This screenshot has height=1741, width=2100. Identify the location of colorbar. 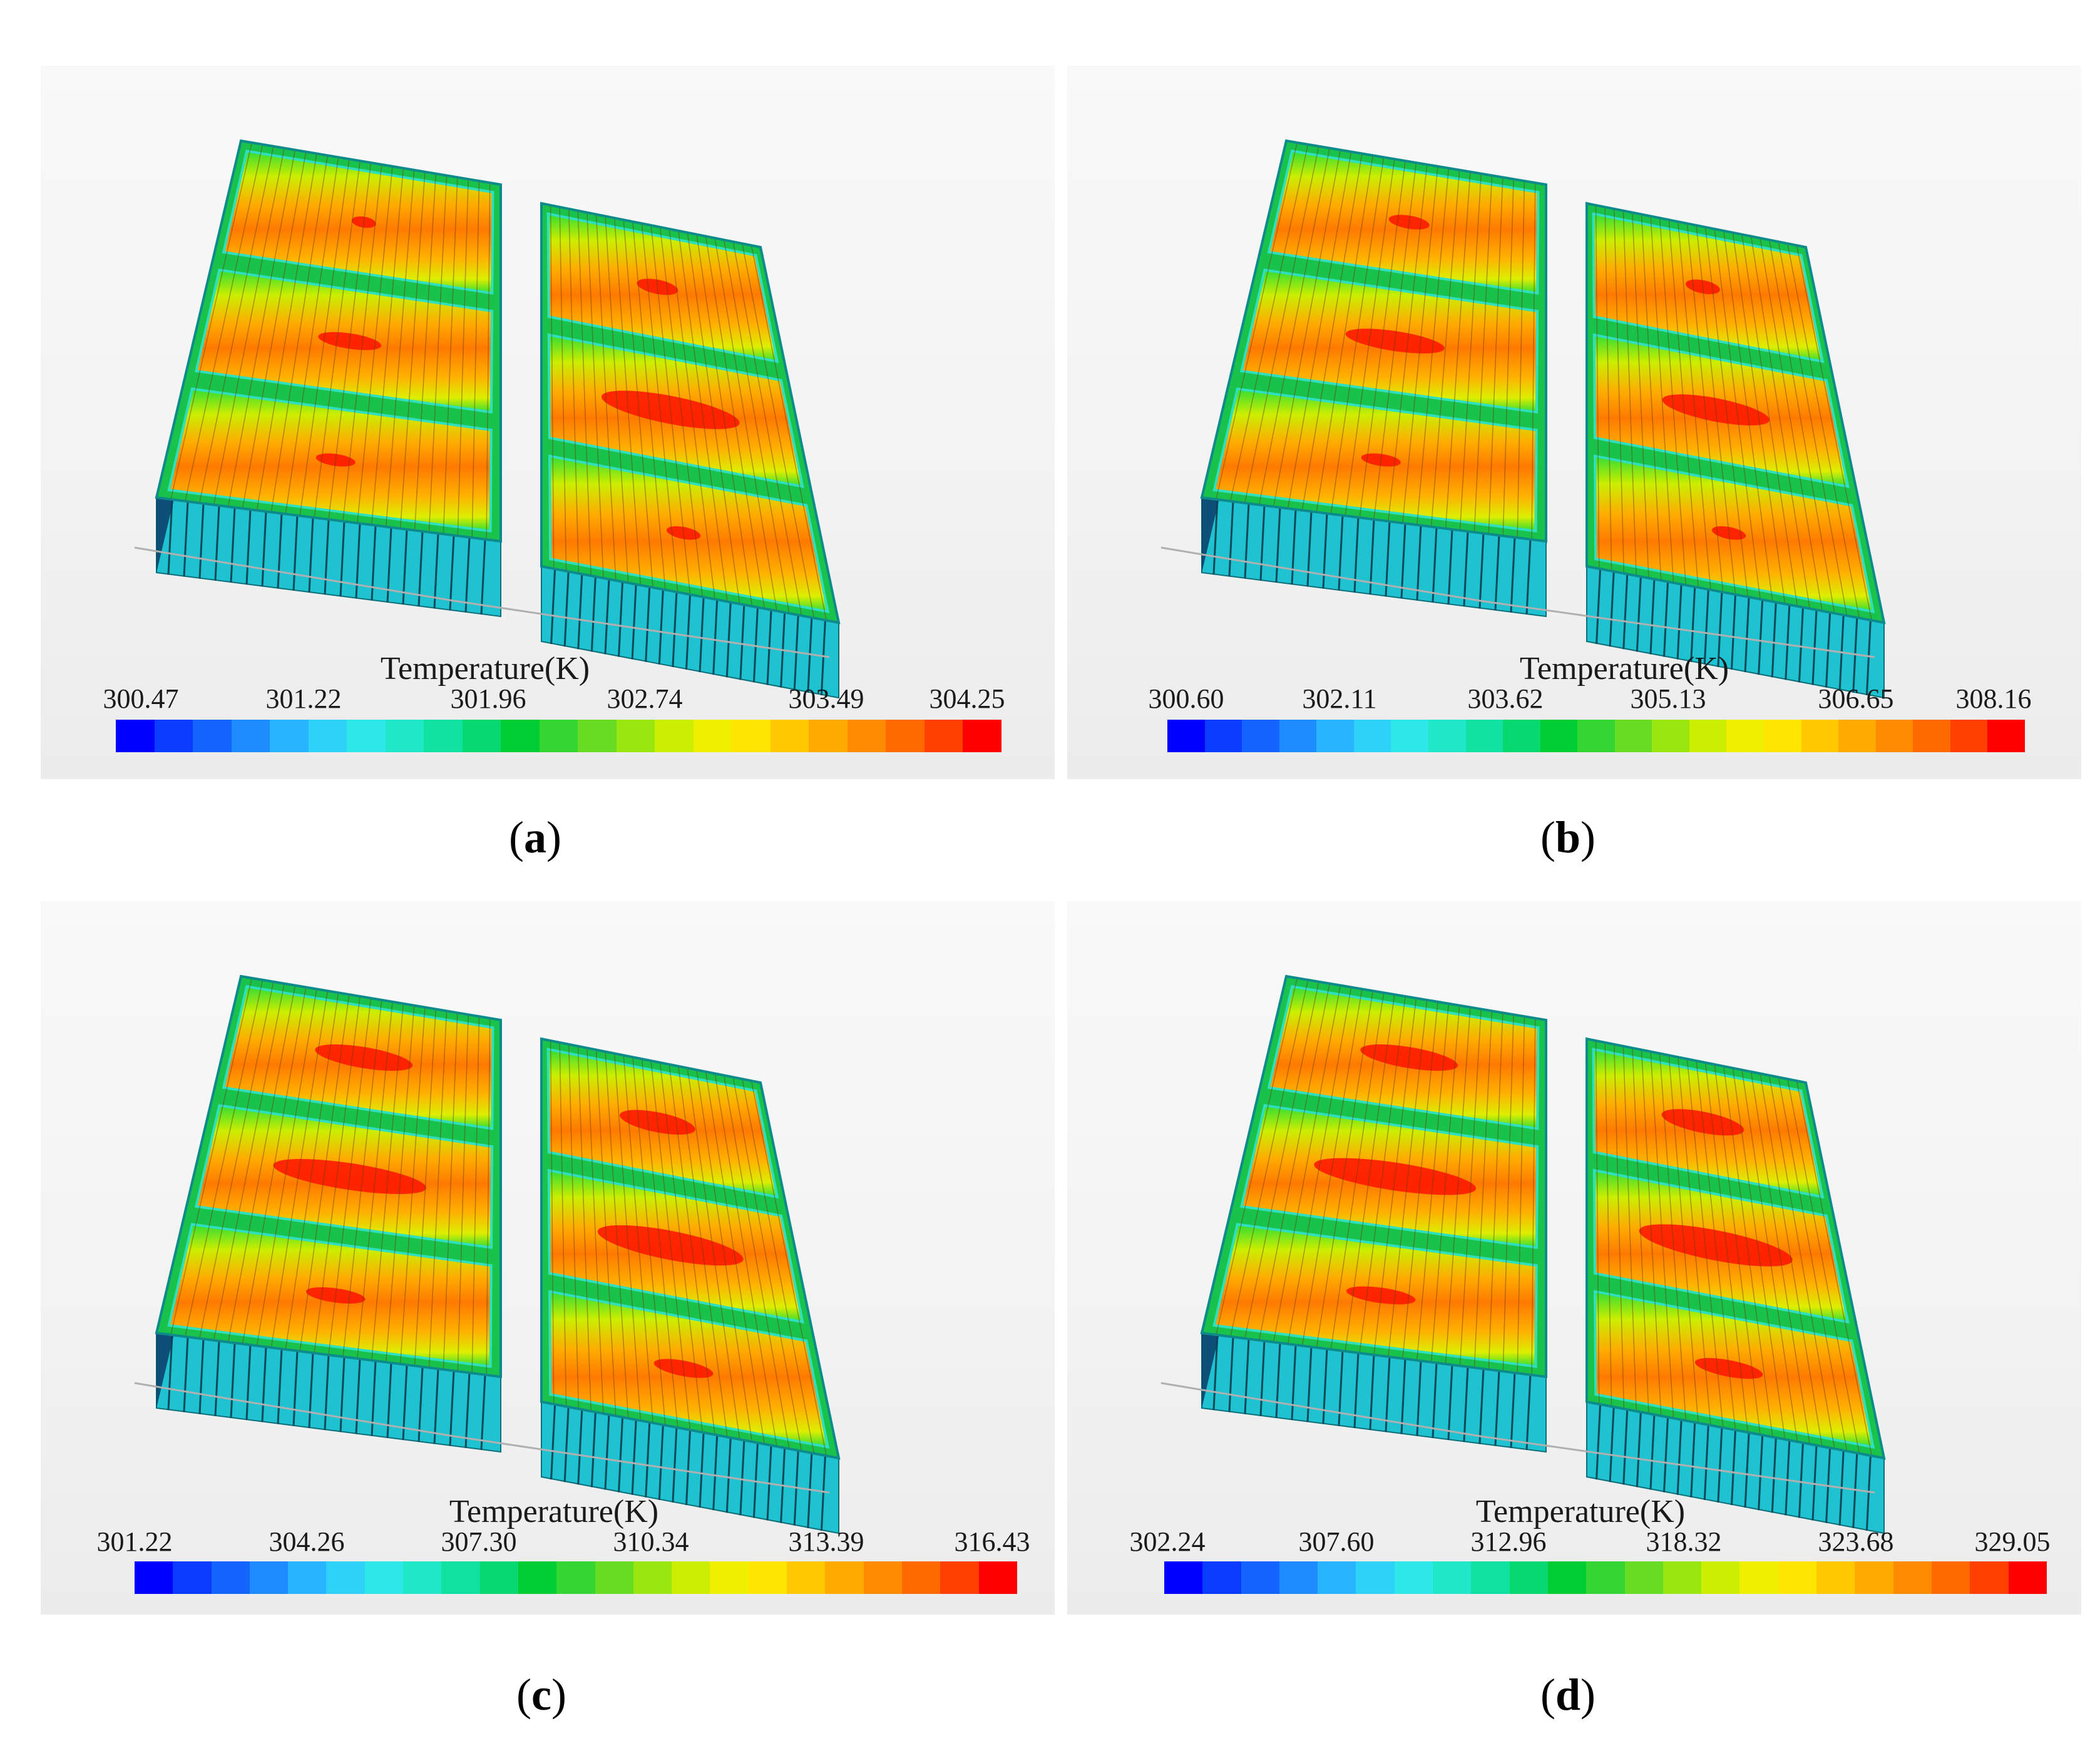
(576, 1577).